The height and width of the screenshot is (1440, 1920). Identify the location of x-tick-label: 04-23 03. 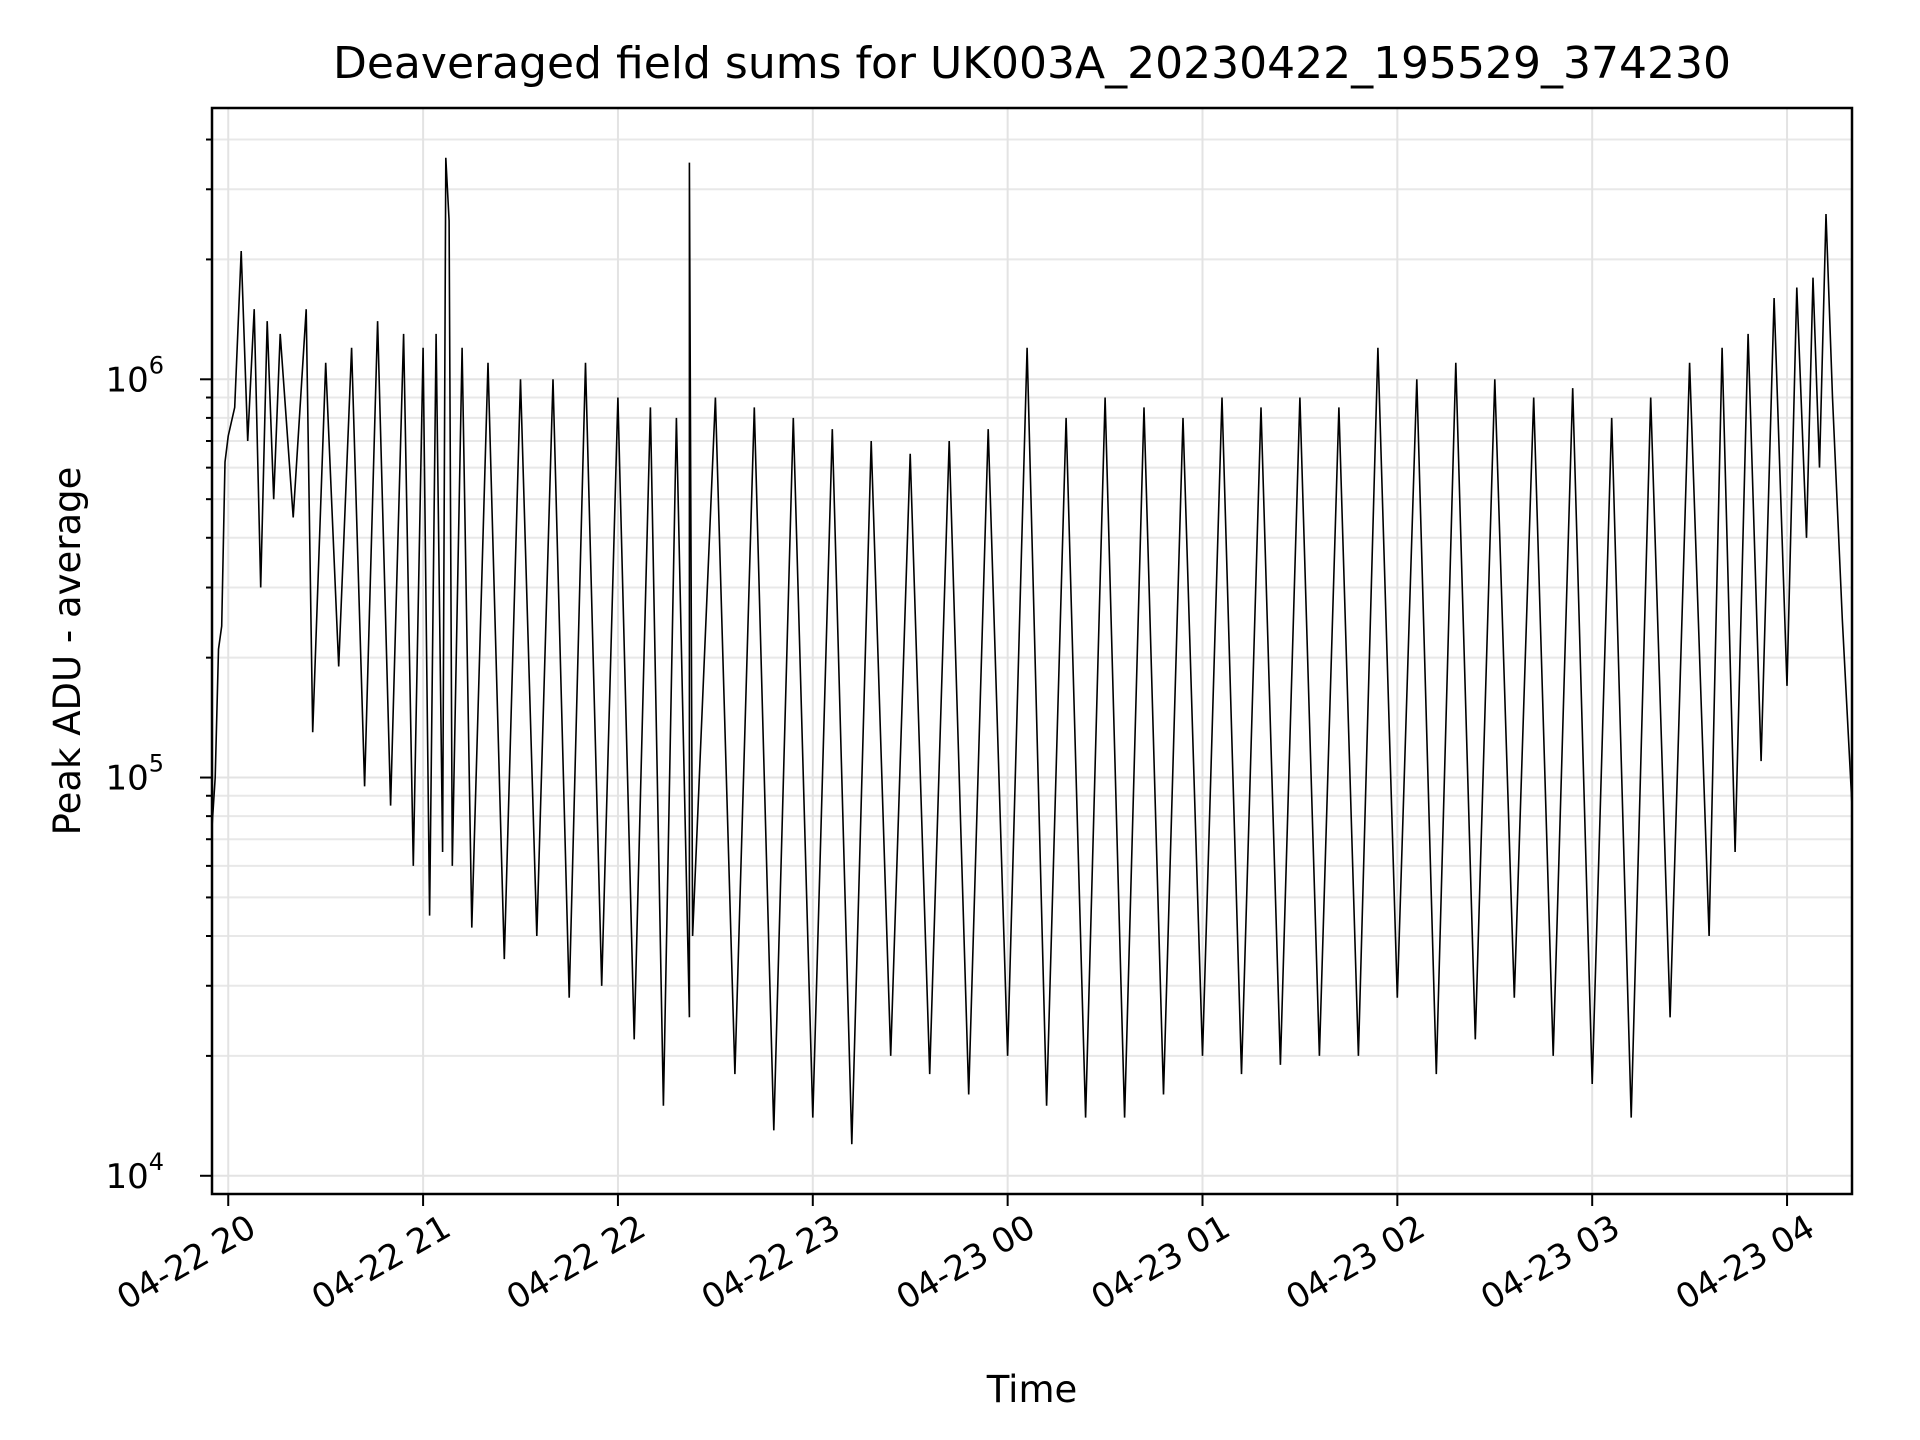
(1550, 1262).